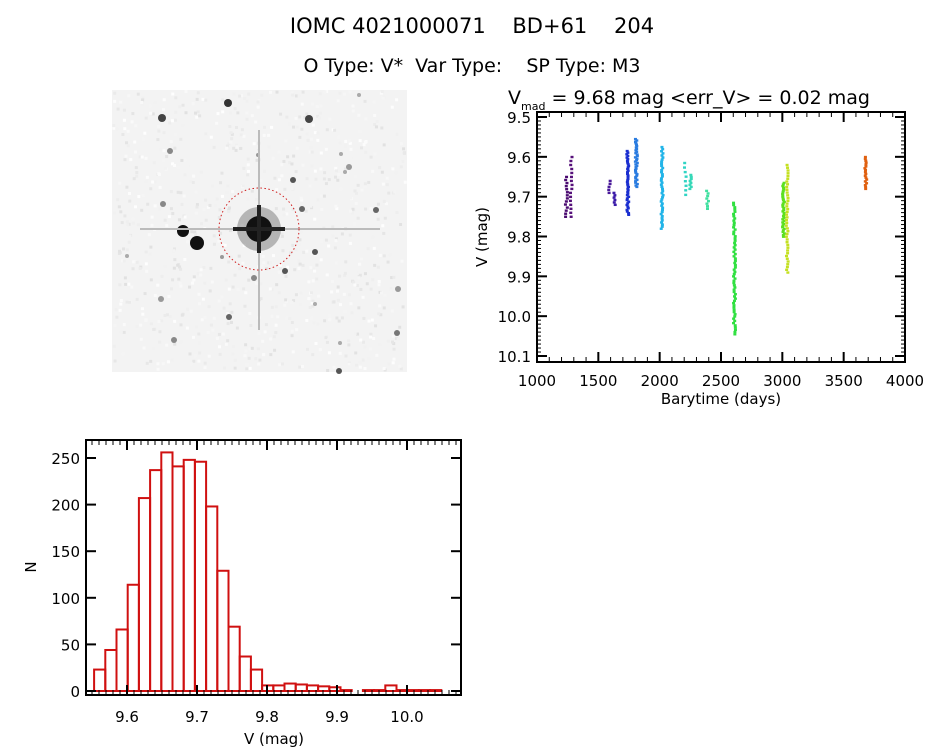 The height and width of the screenshot is (747, 944). Describe the element at coordinates (163, 204) in the screenshot. I see `star` at that location.